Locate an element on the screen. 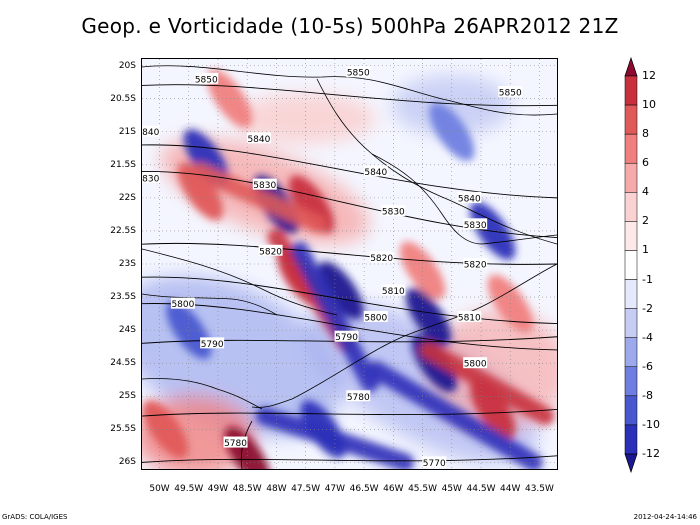 The width and height of the screenshot is (700, 525). contour-label: 5790 is located at coordinates (212, 343).